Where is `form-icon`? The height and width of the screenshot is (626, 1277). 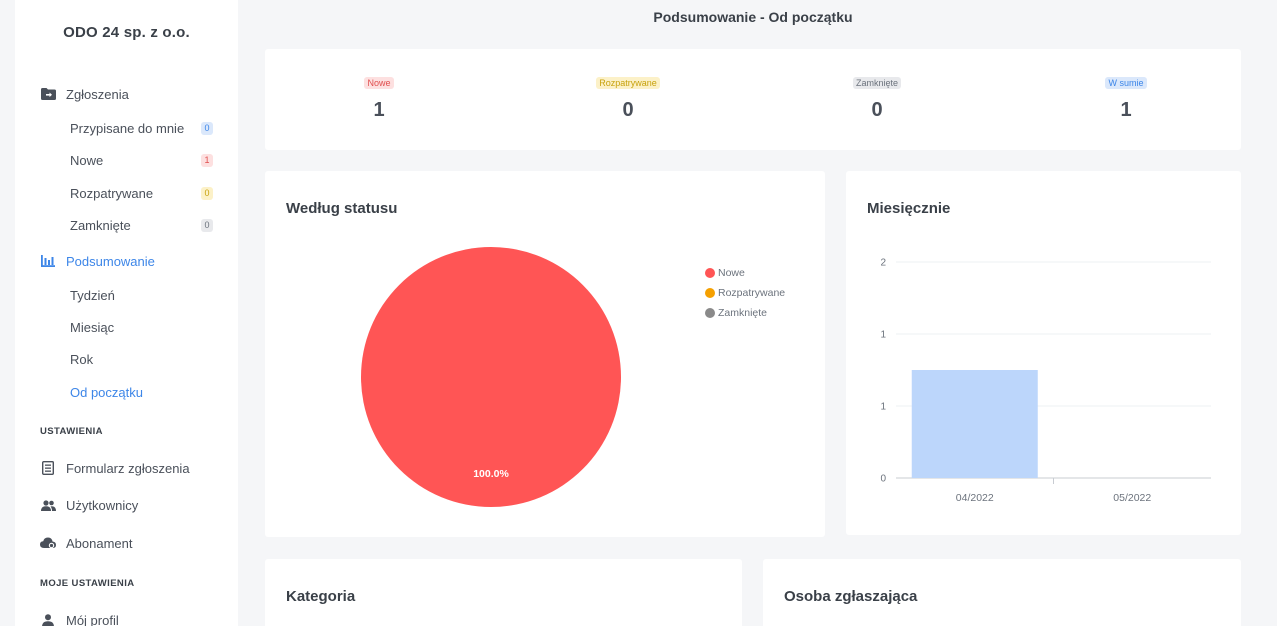 form-icon is located at coordinates (48, 468).